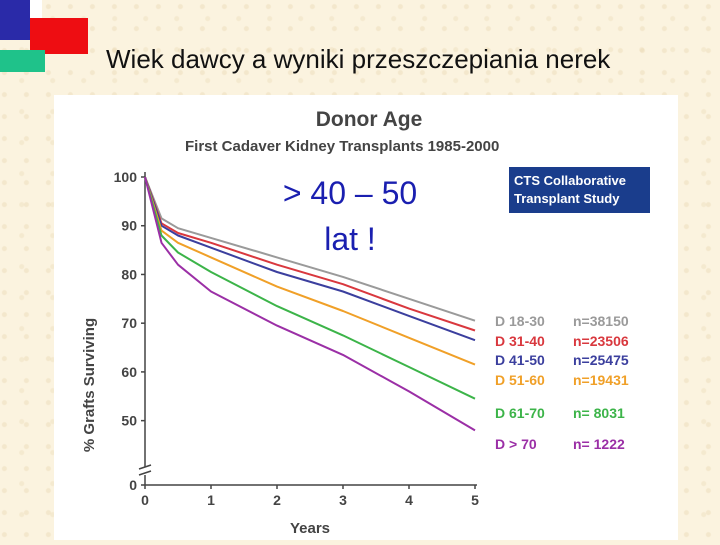 Image resolution: width=720 pixels, height=545 pixels. Describe the element at coordinates (277, 500) in the screenshot. I see `x-tick-label: 2` at that location.